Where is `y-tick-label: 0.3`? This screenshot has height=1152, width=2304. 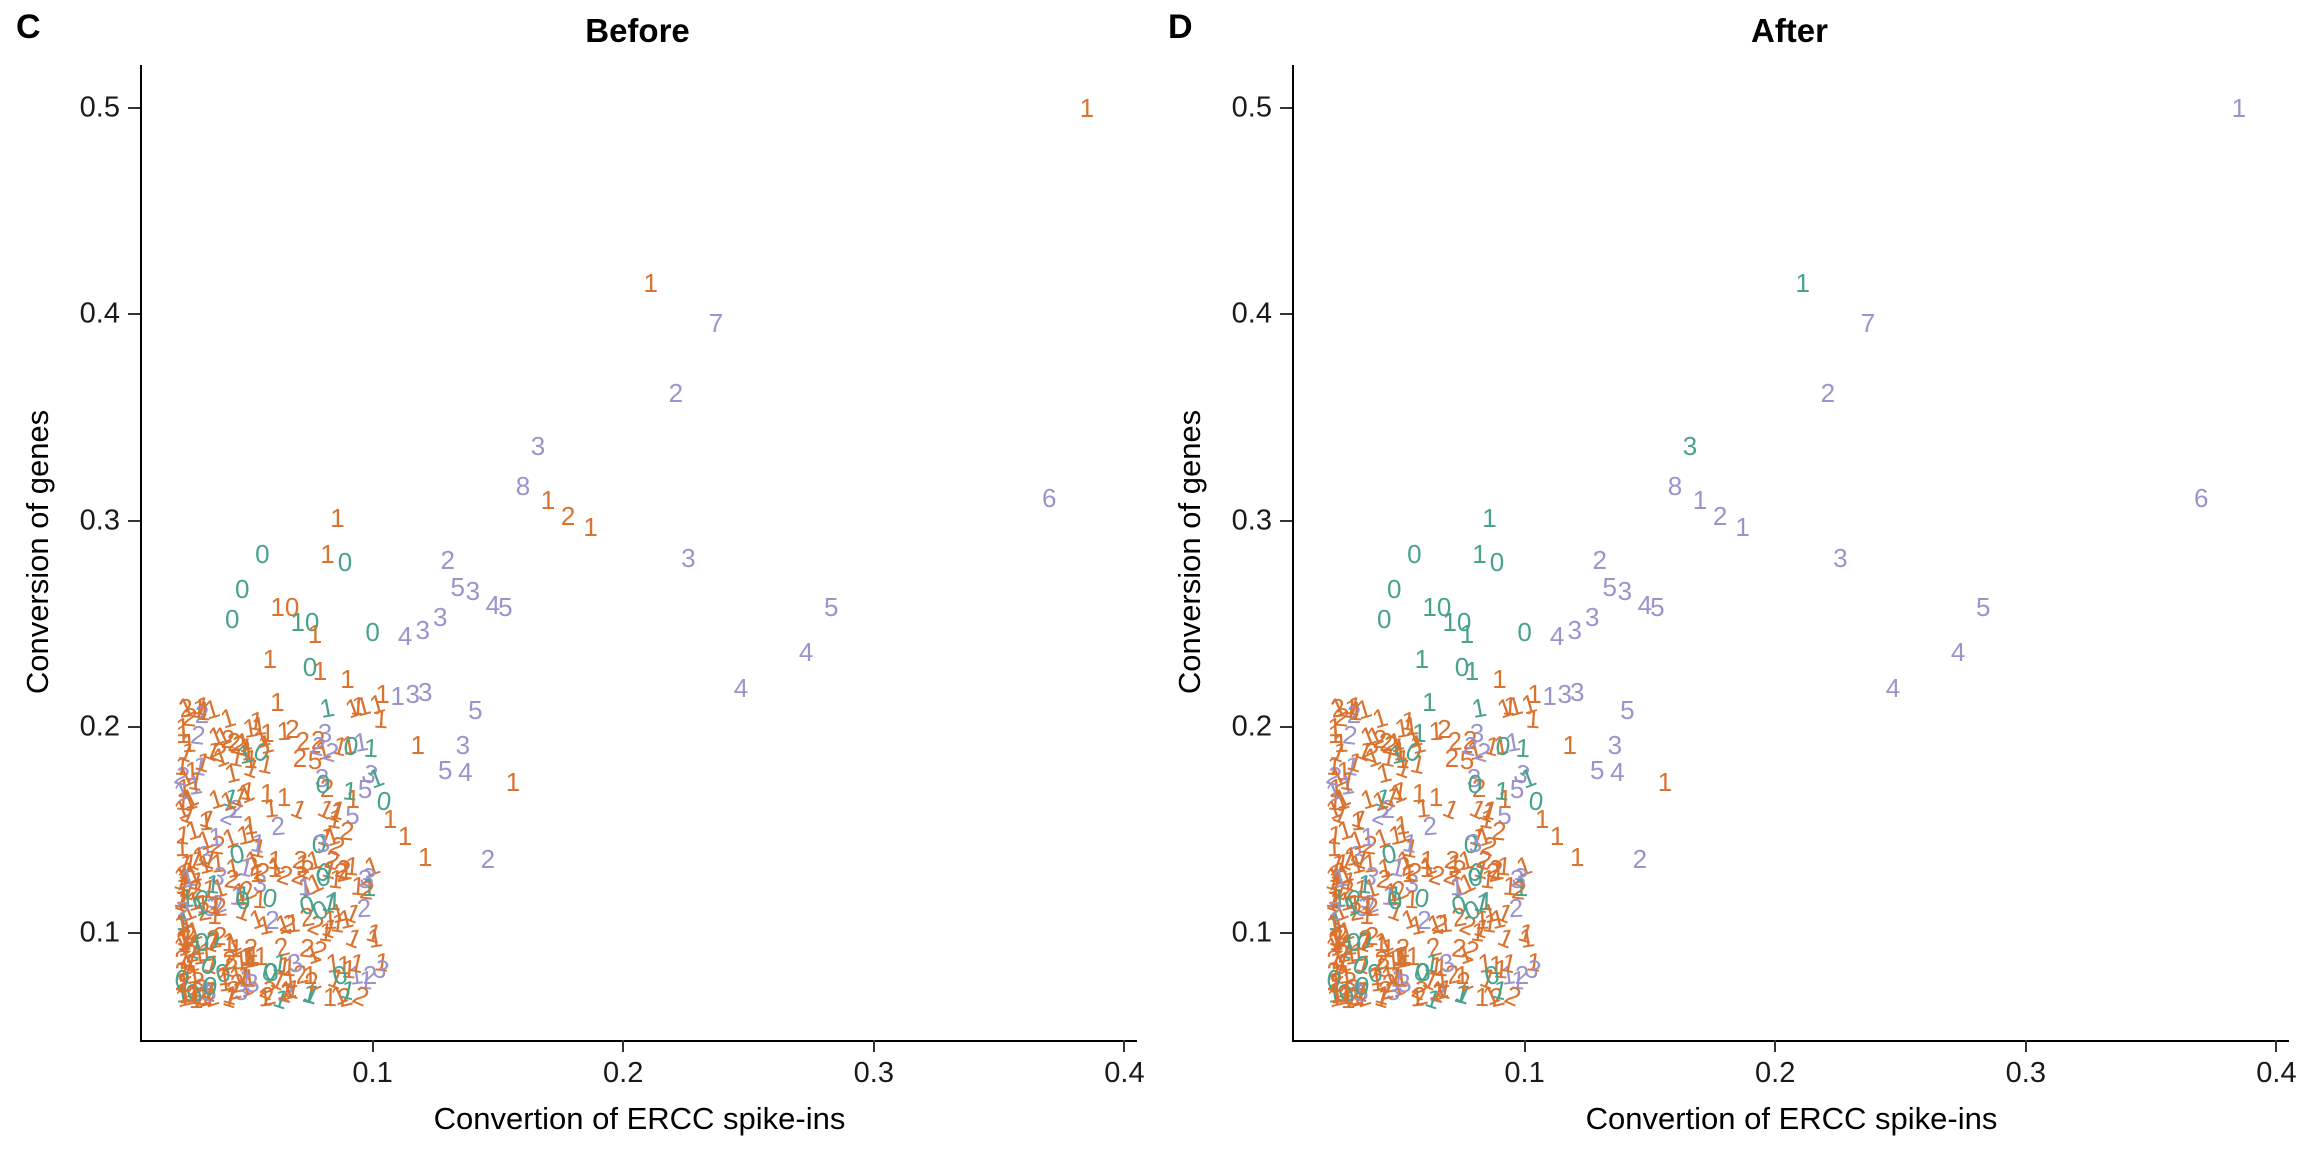 y-tick-label: 0.3 is located at coordinates (1251, 520).